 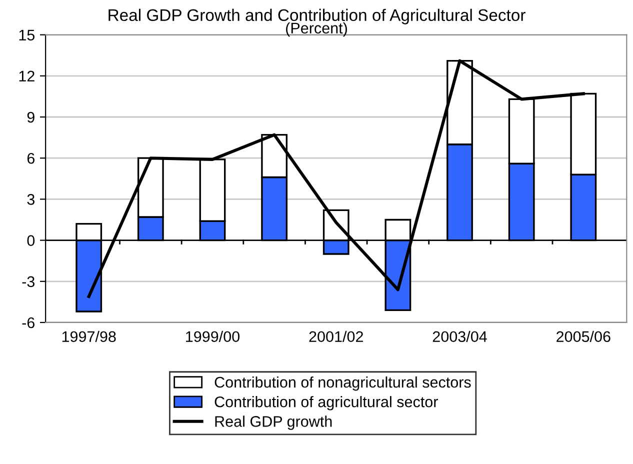 I want to click on x-tick-label: 1999/00, so click(x=213, y=336).